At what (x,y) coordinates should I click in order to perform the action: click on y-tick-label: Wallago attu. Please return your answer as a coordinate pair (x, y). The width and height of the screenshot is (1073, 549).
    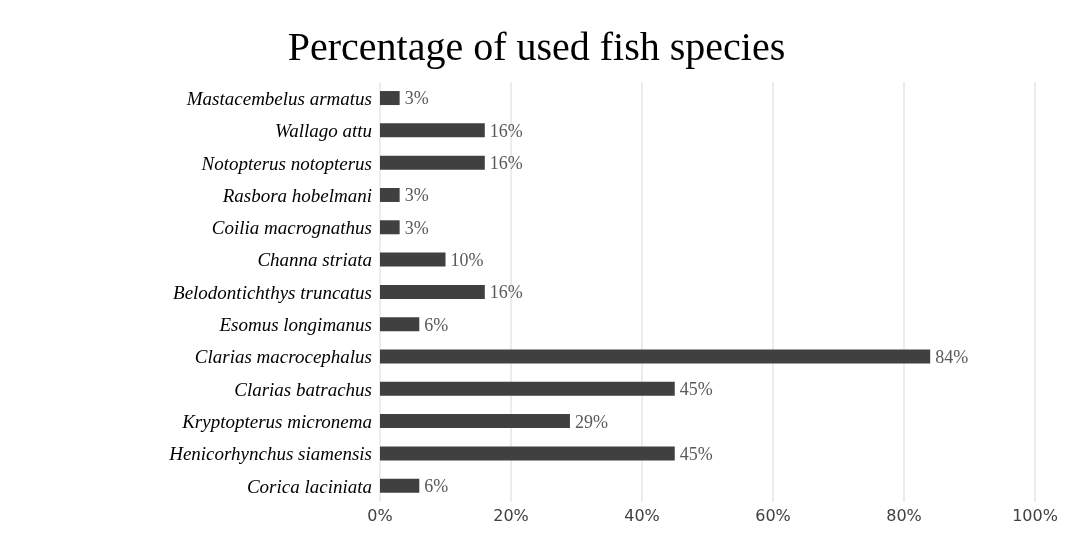
    Looking at the image, I should click on (323, 131).